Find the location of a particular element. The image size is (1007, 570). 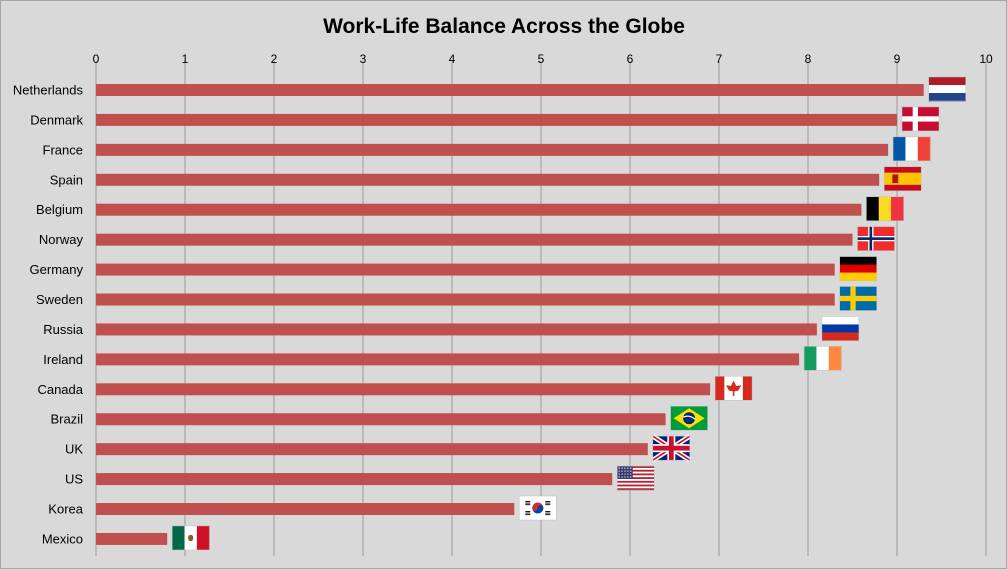

category-label: Canada is located at coordinates (60, 389).